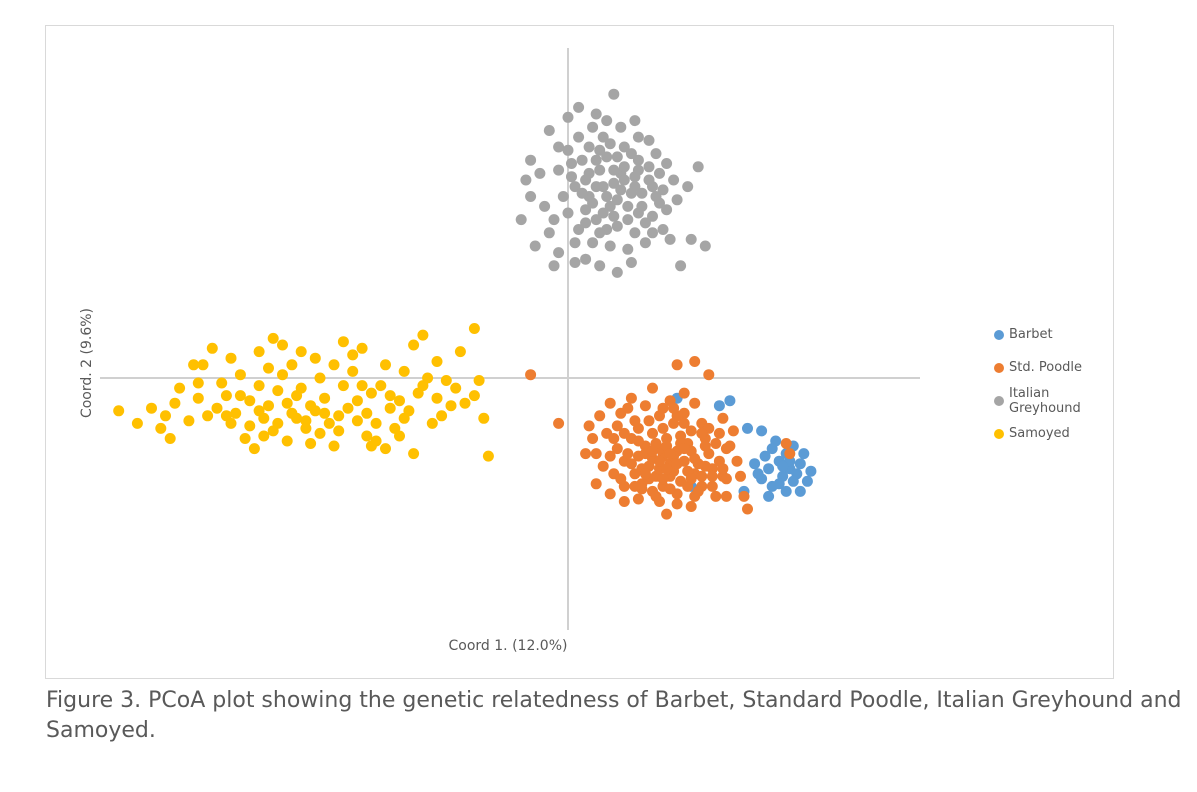  I want to click on x-axis-title: Coord 1. (12.0%), so click(508, 646).